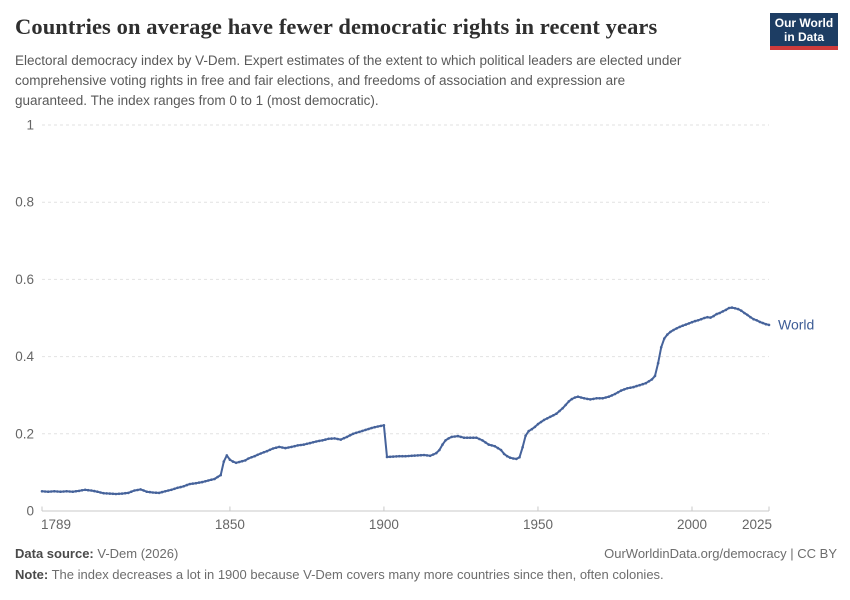 Image resolution: width=850 pixels, height=600 pixels. I want to click on x-tick-label: 2025, so click(757, 524).